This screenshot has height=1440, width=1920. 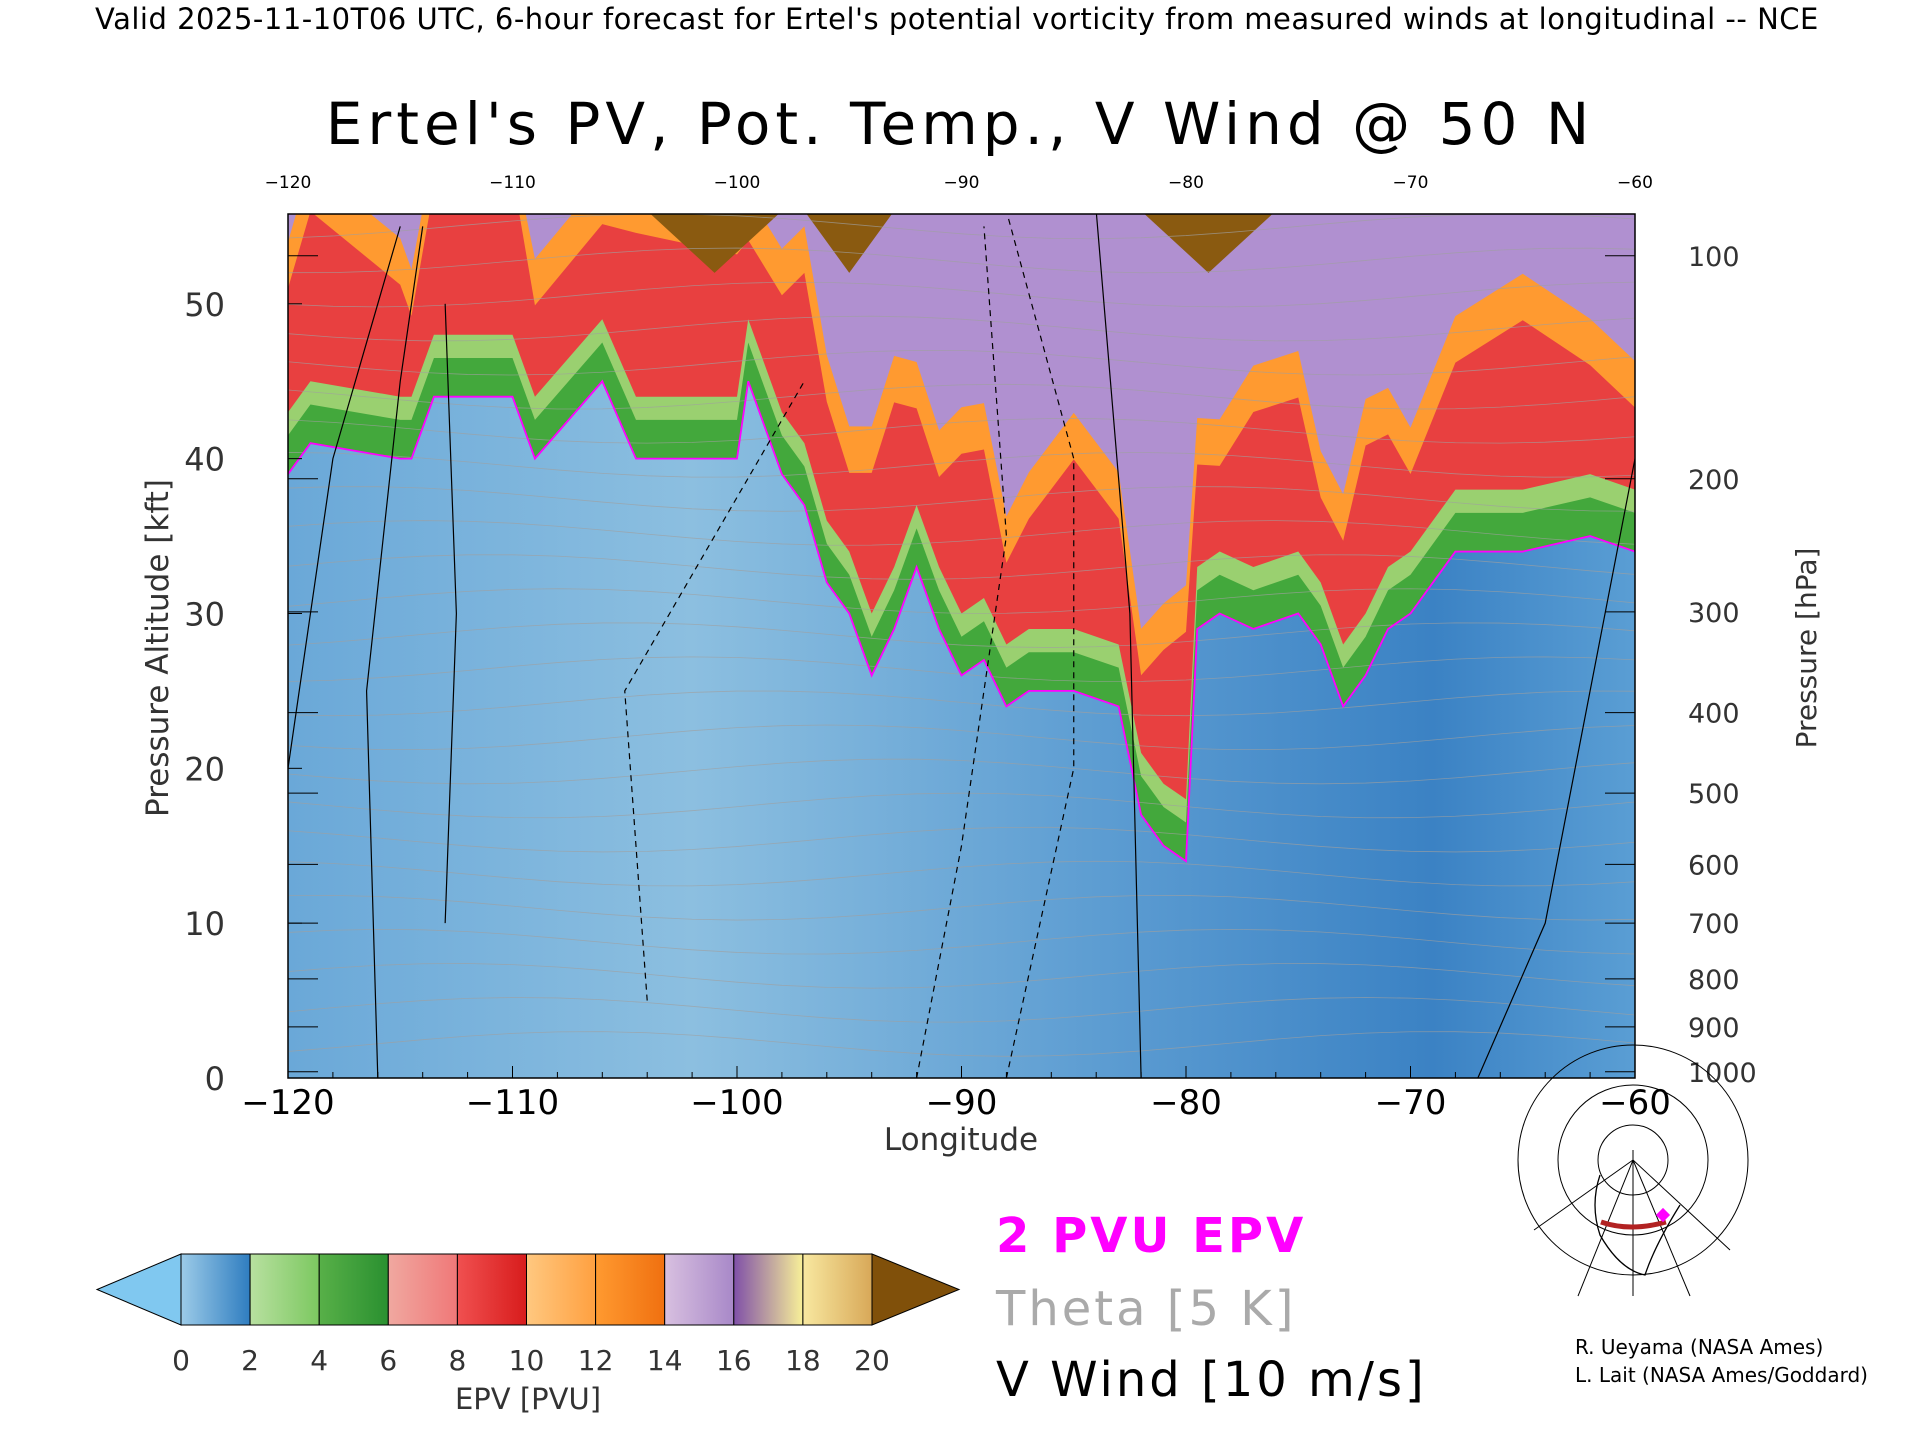 I want to click on y-axis-label: Pressure Altitude [kft], so click(x=158, y=648).